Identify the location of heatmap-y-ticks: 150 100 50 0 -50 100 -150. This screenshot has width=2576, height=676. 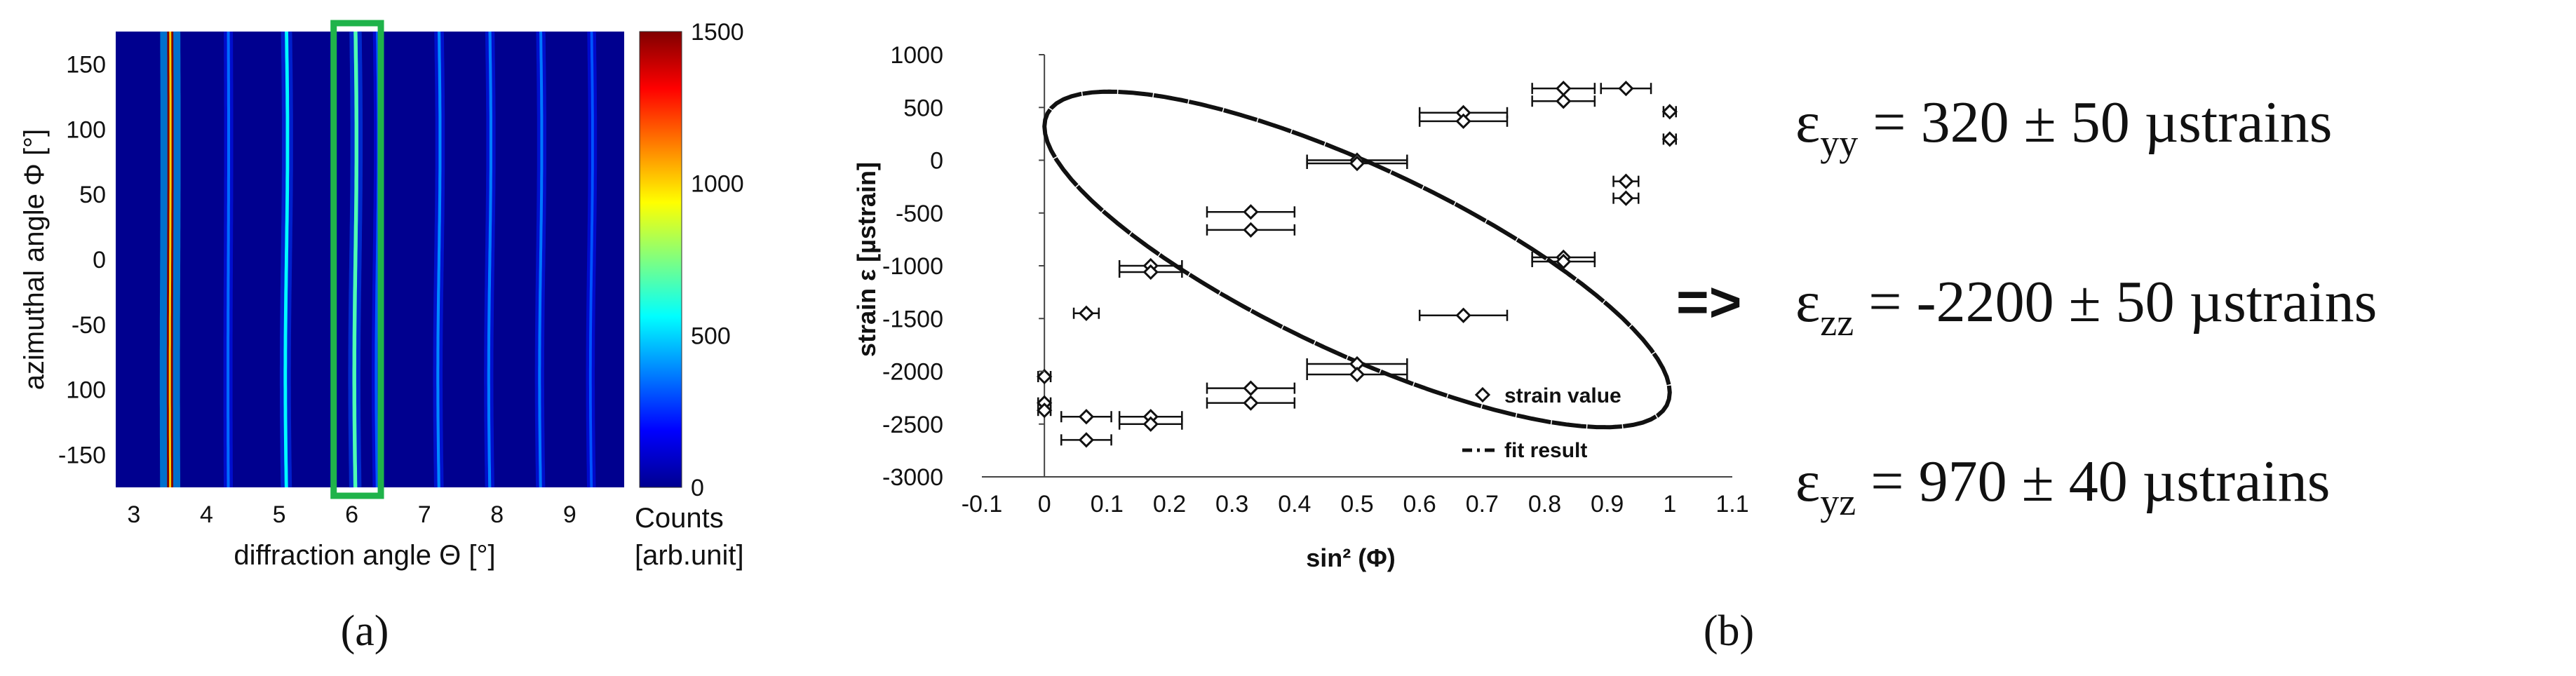
(82, 259).